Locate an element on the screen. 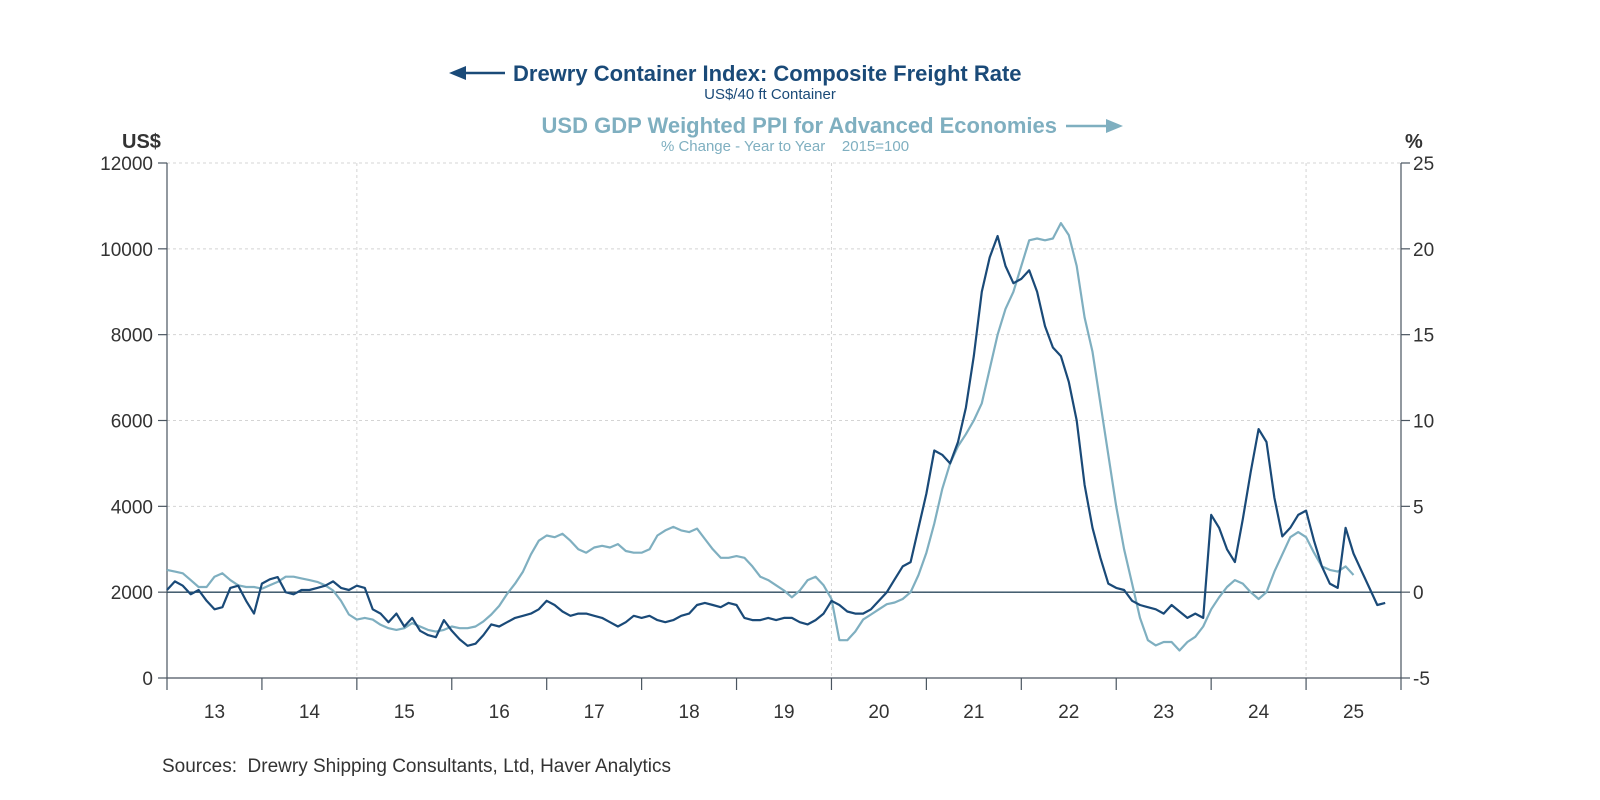 The height and width of the screenshot is (800, 1600). x-tick-label: 22 is located at coordinates (1068, 712).